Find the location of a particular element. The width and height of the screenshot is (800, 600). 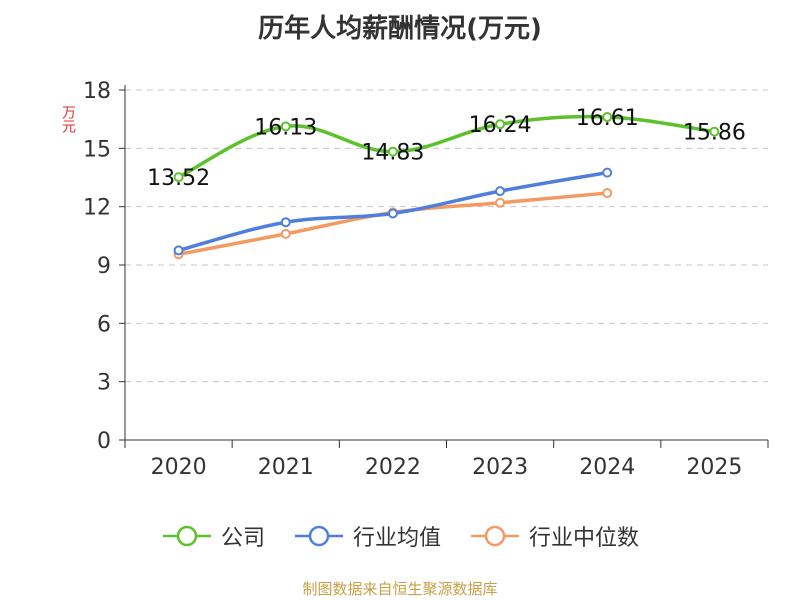

data-label: 16.13 is located at coordinates (285, 127).